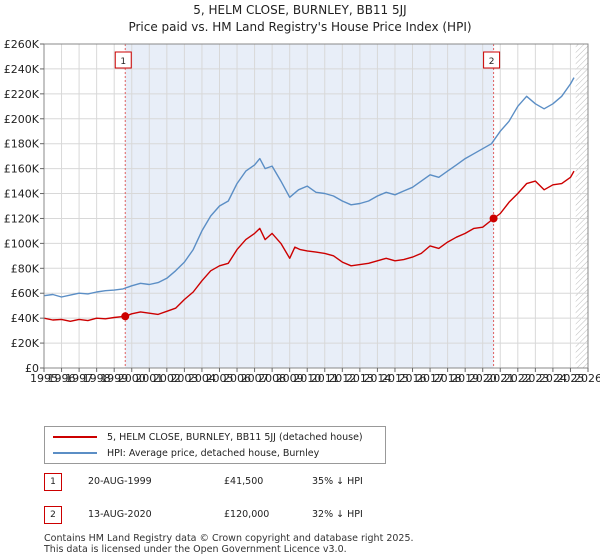  I want to click on y-tick-label: £0, so click(32, 368).